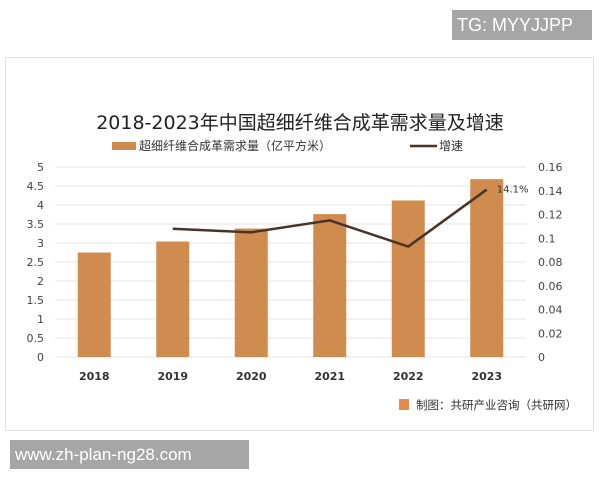 Image resolution: width=600 pixels, height=480 pixels. I want to click on legend-label-bar: 超细纤维合成革需求量（亿平方米）, so click(235, 145).